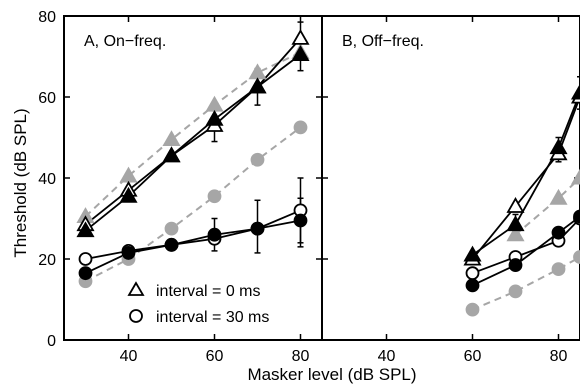  What do you see at coordinates (51, 341) in the screenshot?
I see `y-tick-label: 0` at bounding box center [51, 341].